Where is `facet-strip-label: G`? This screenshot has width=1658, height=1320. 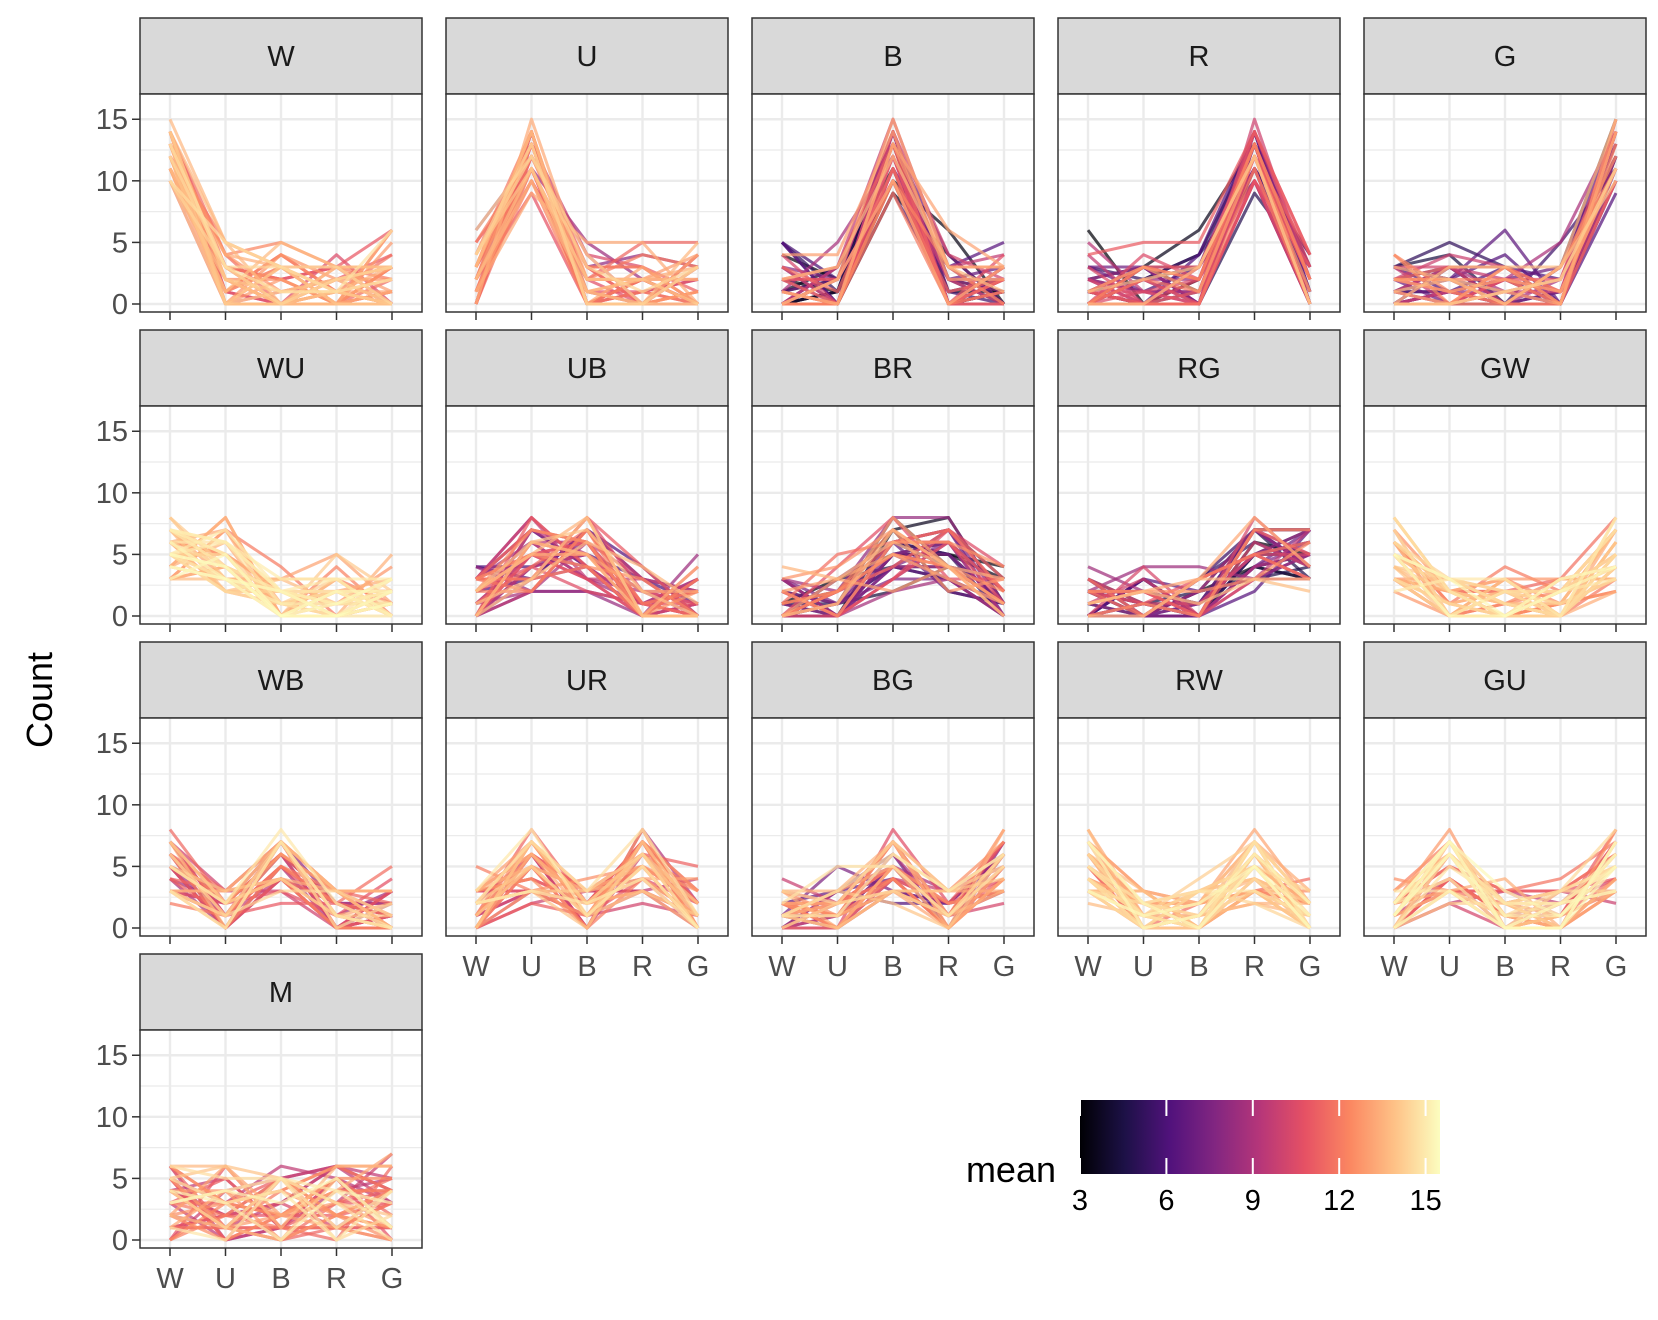
facet-strip-label: G is located at coordinates (1505, 57).